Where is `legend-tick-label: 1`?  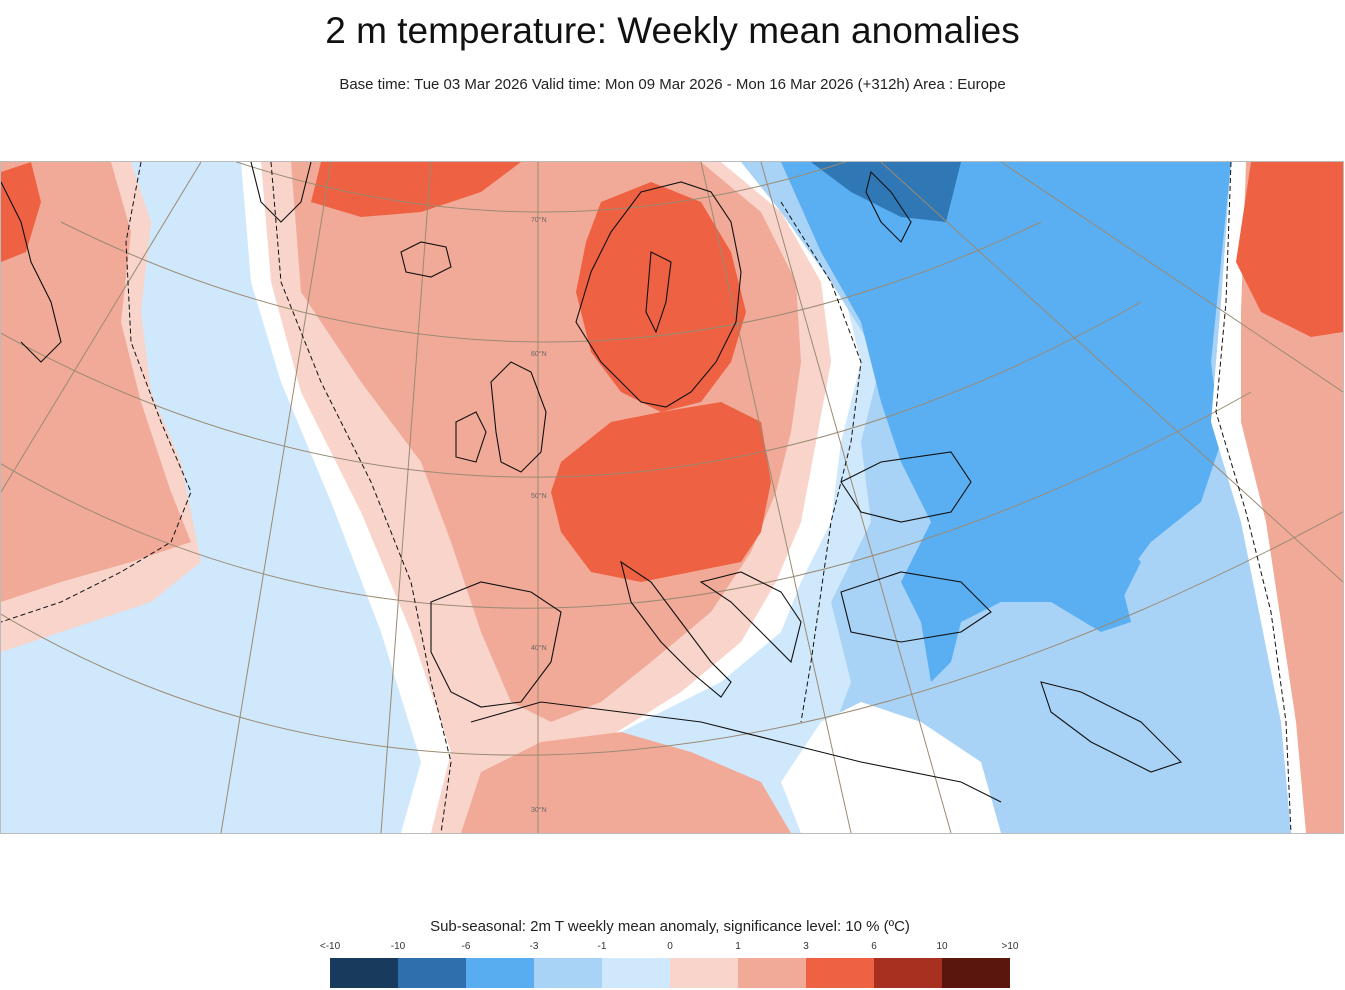
legend-tick-label: 1 is located at coordinates (738, 946).